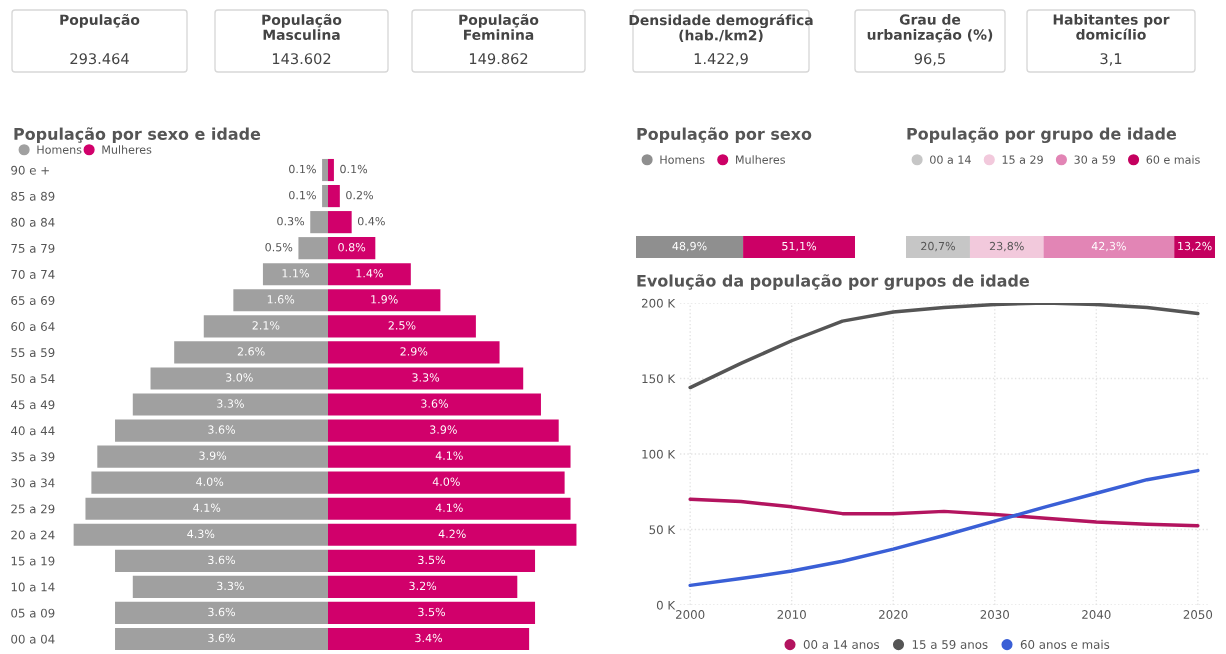 The width and height of the screenshot is (1226, 654). Describe the element at coordinates (33, 379) in the screenshot. I see `y-tick-label: 50 a 54` at that location.